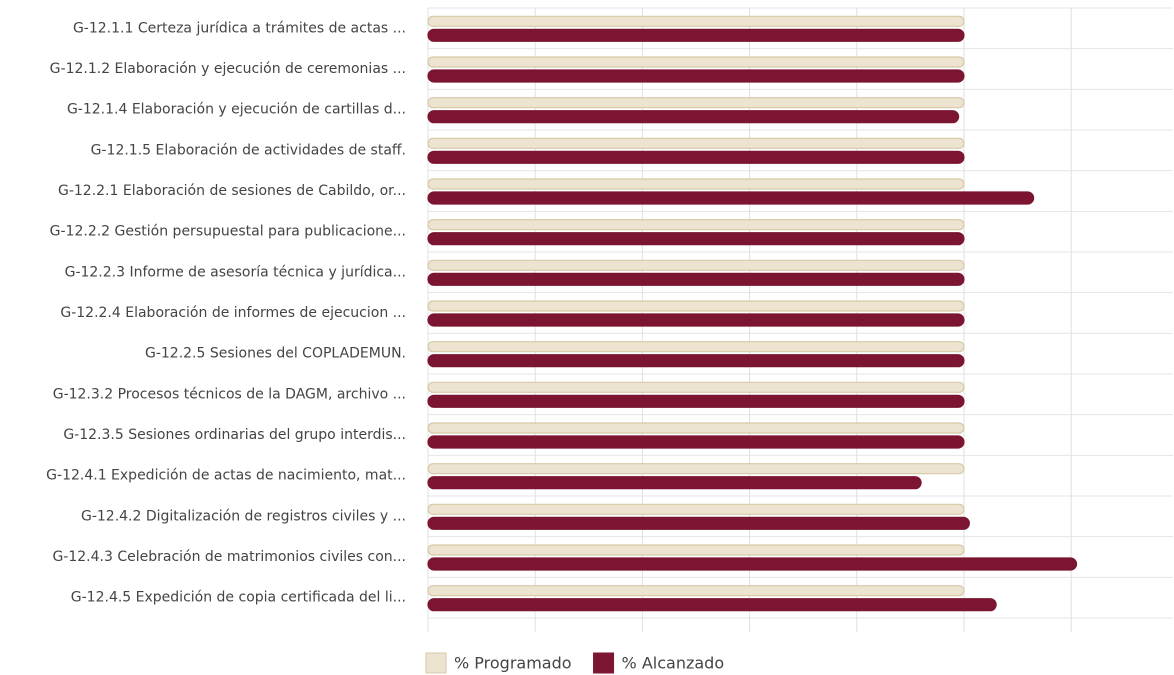 This screenshot has height=675, width=1174. Describe the element at coordinates (513, 663) in the screenshot. I see `legend-label: % Programado` at that location.